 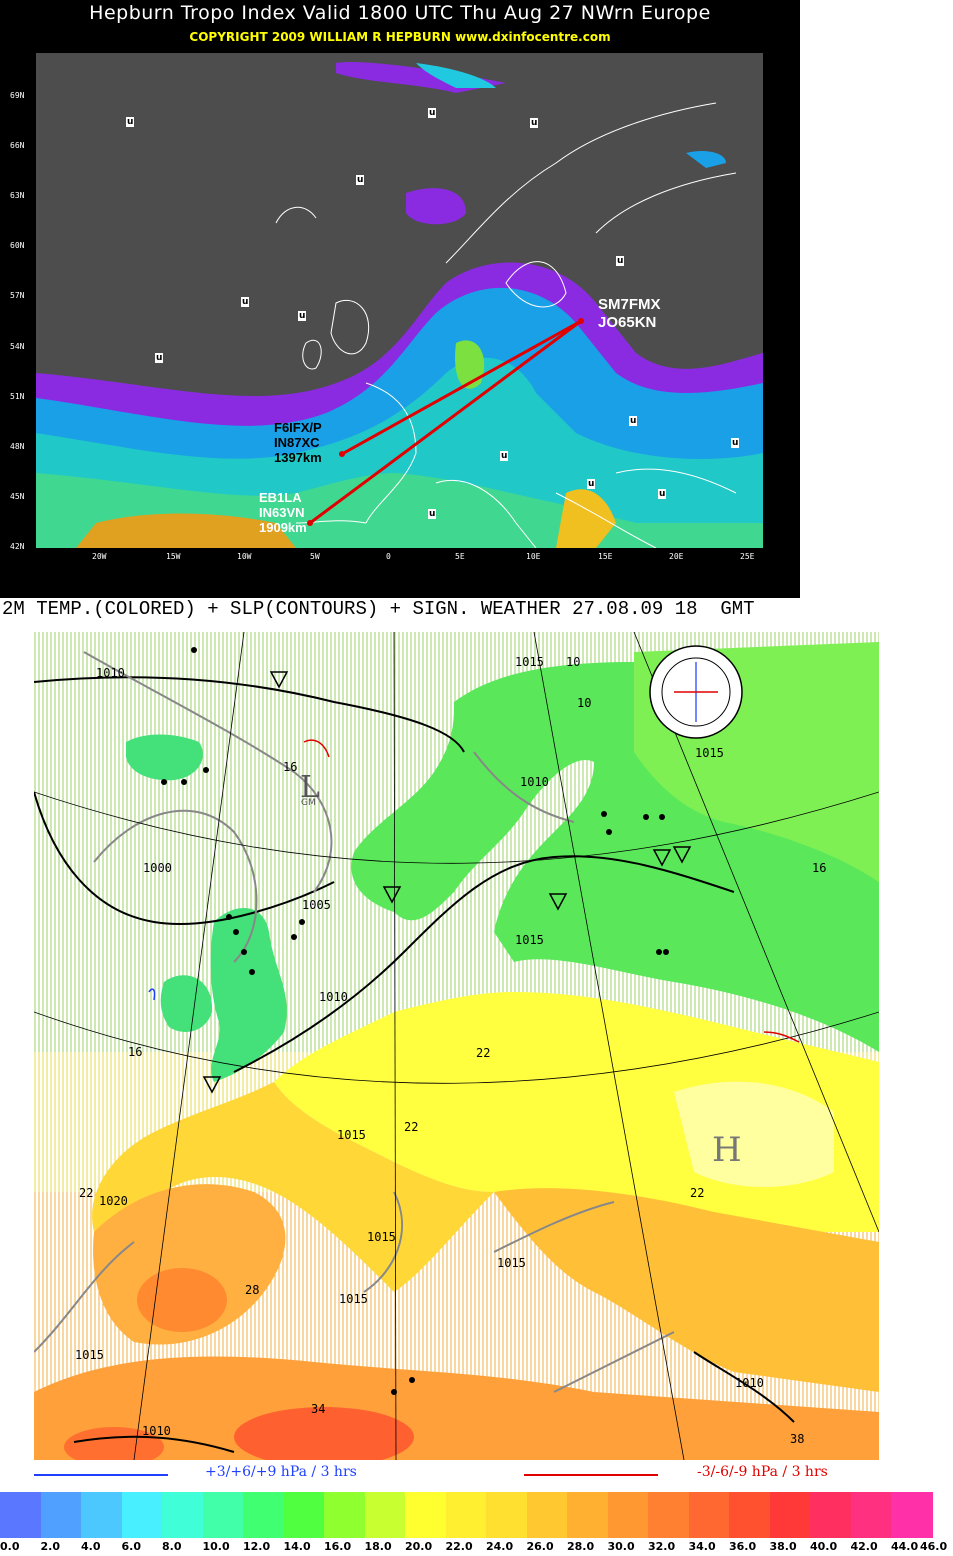 What do you see at coordinates (310, 787) in the screenshot?
I see `low-pressure-symbol: L` at bounding box center [310, 787].